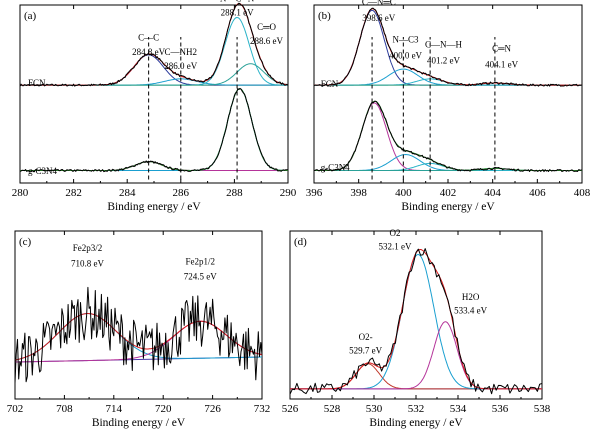 The image size is (602, 442). What do you see at coordinates (154, 207) in the screenshot?
I see `x-axis-label-a: Binding energy / eV` at bounding box center [154, 207].